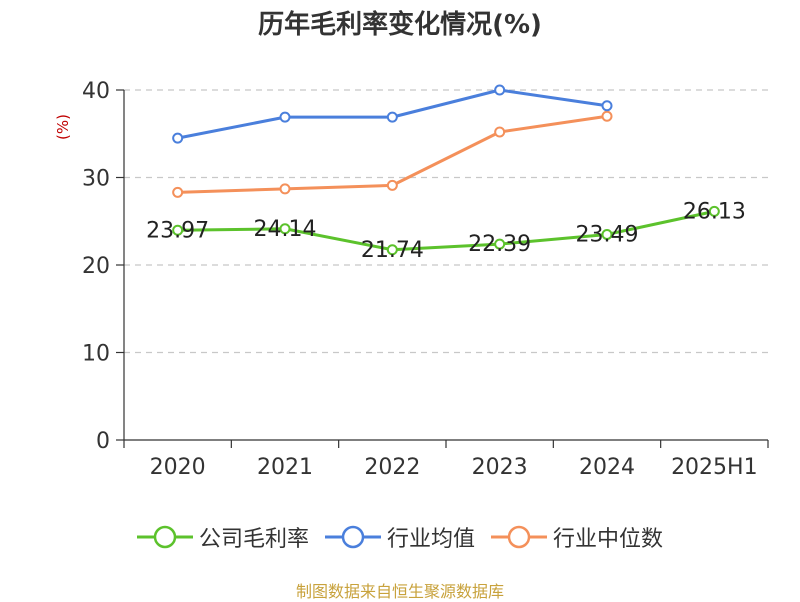  What do you see at coordinates (96, 179) in the screenshot?
I see `y-tick-label: 30` at bounding box center [96, 179].